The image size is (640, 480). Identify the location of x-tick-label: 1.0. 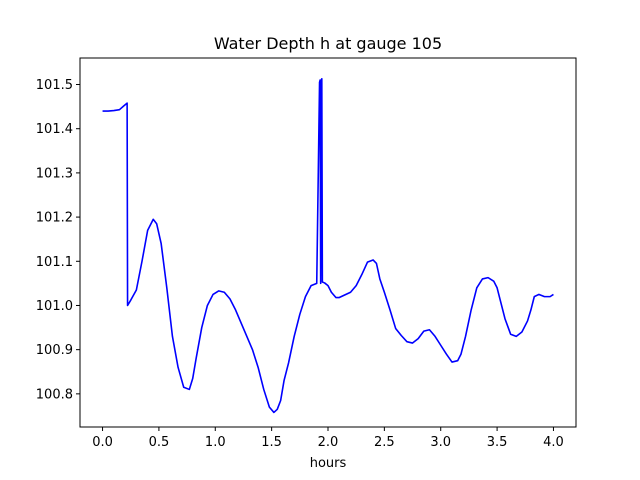
(215, 442).